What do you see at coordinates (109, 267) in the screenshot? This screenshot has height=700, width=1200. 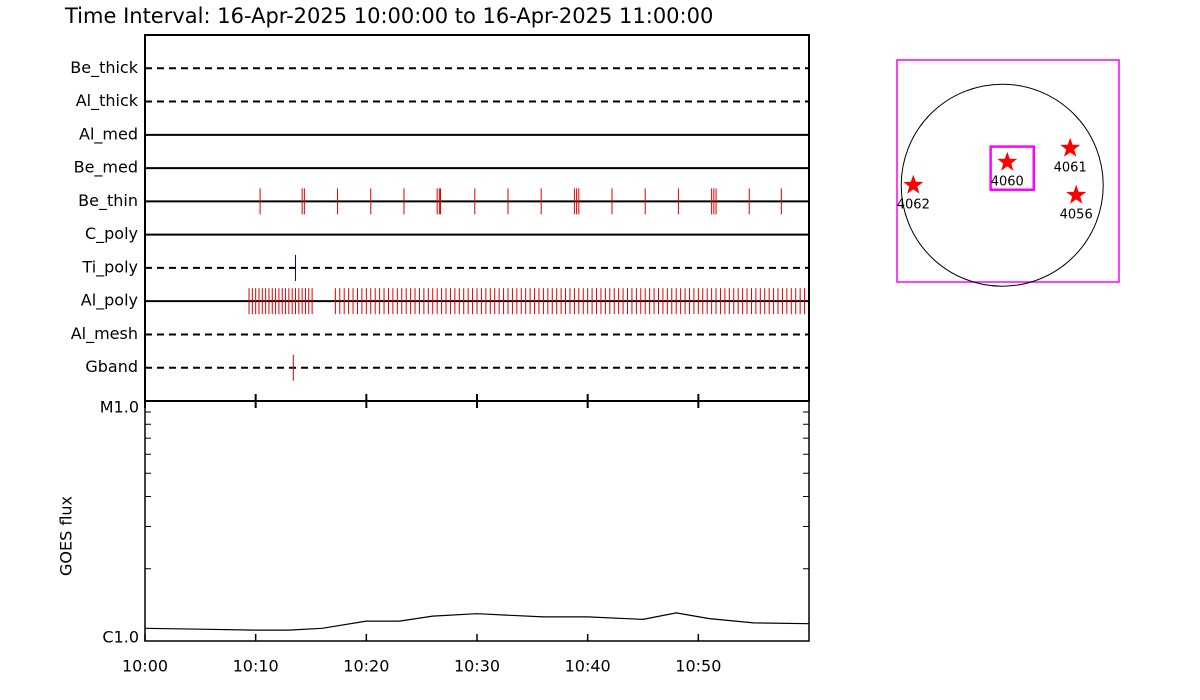 I see `row-label: Ti_poly` at bounding box center [109, 267].